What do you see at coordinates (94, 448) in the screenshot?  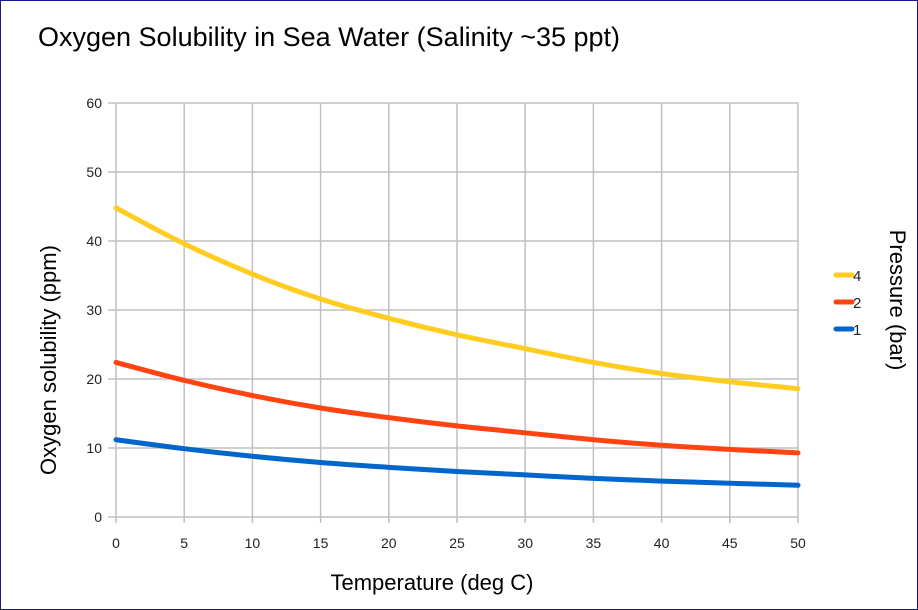 I see `y-tick-label: 10` at bounding box center [94, 448].